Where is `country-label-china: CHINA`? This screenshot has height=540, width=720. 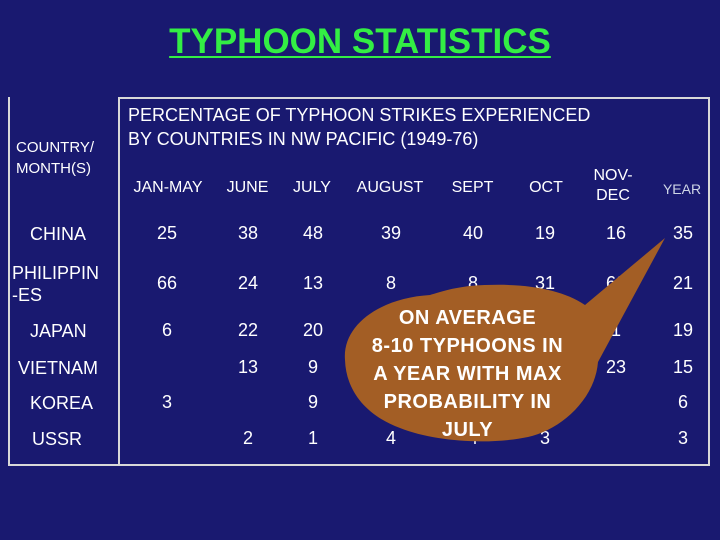 country-label-china: CHINA is located at coordinates (58, 234).